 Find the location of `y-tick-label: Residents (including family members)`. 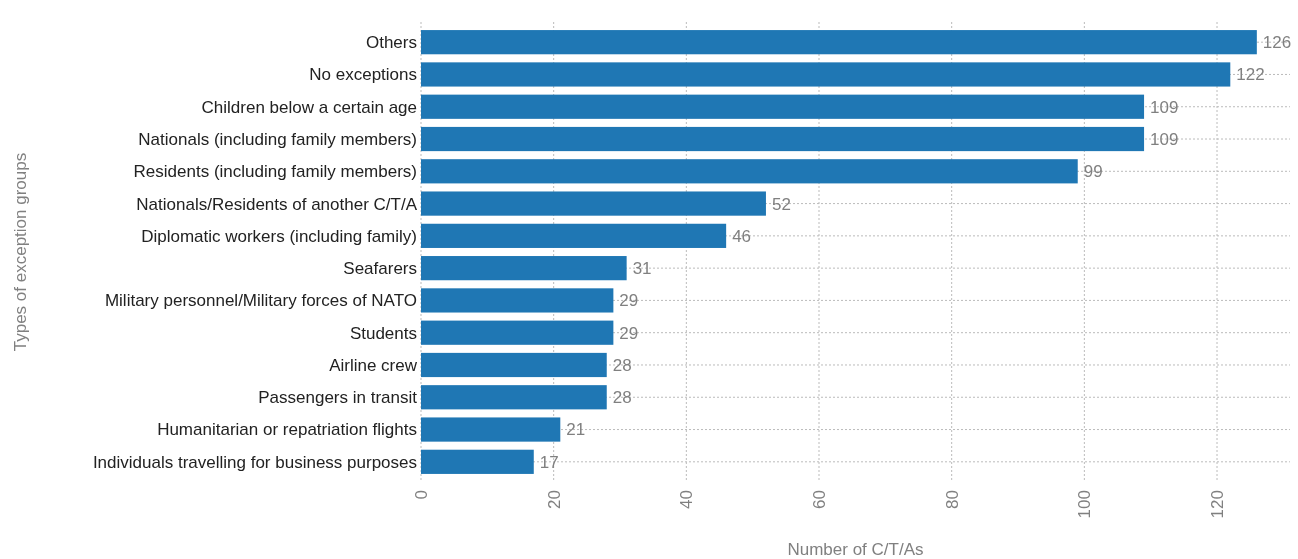

y-tick-label: Residents (including family members) is located at coordinates (275, 172).